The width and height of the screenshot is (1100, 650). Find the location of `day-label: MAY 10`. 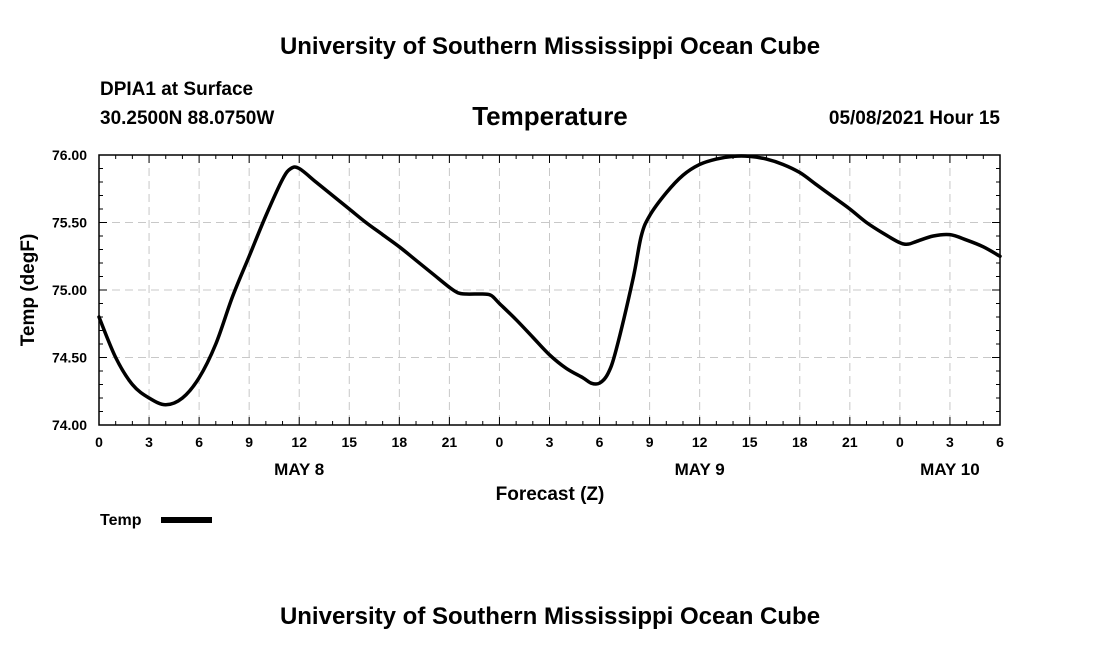

day-label: MAY 10 is located at coordinates (950, 469).